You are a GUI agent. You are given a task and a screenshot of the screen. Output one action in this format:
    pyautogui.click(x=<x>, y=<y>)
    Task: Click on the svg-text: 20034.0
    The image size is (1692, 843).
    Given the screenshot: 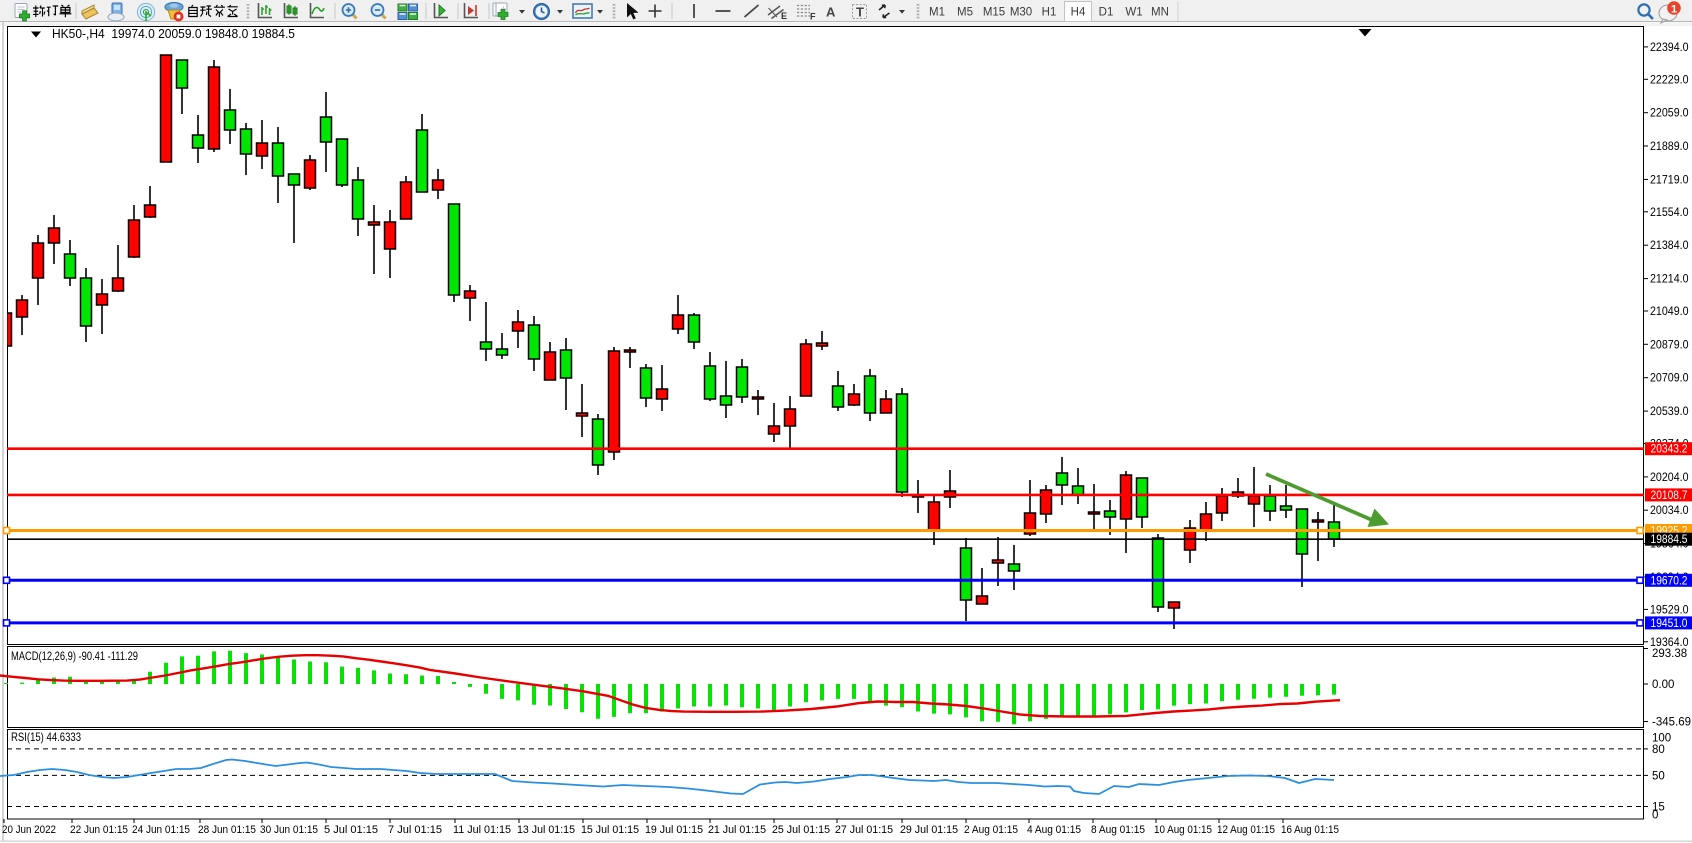 What is the action you would take?
    pyautogui.click(x=1669, y=511)
    